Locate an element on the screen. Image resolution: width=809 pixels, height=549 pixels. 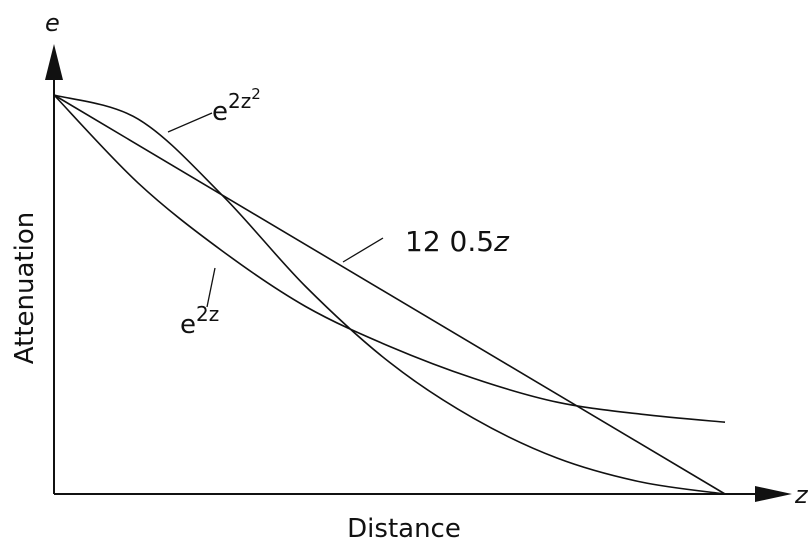
y-axis-arrow is located at coordinates (54, 62).